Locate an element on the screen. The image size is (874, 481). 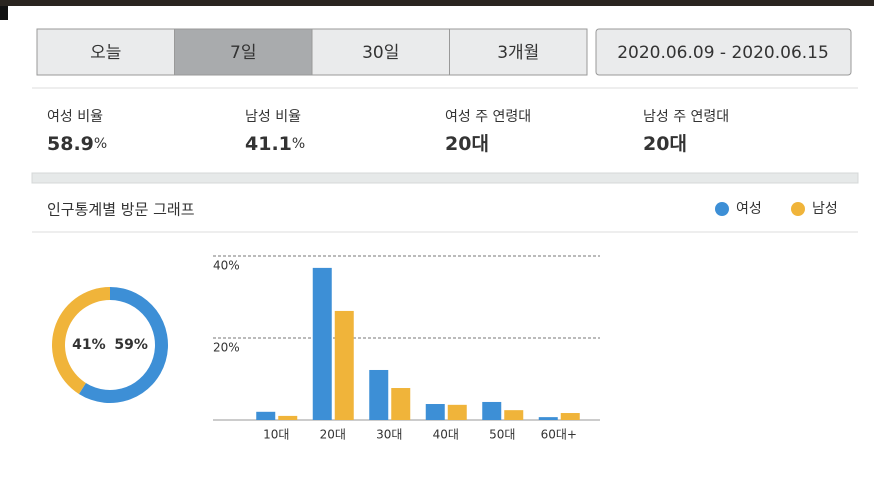
y-tick-label: 40% is located at coordinates (226, 266).